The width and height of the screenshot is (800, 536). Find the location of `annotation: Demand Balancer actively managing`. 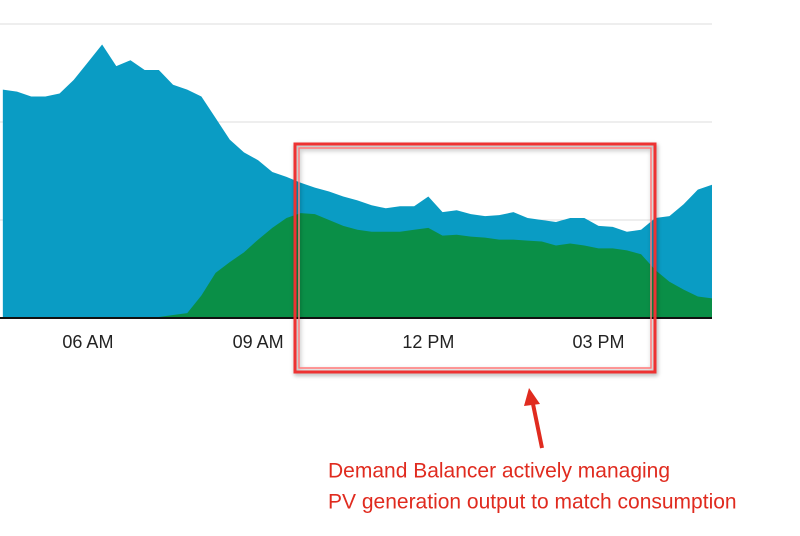

annotation: Demand Balancer actively managing is located at coordinates (499, 471).